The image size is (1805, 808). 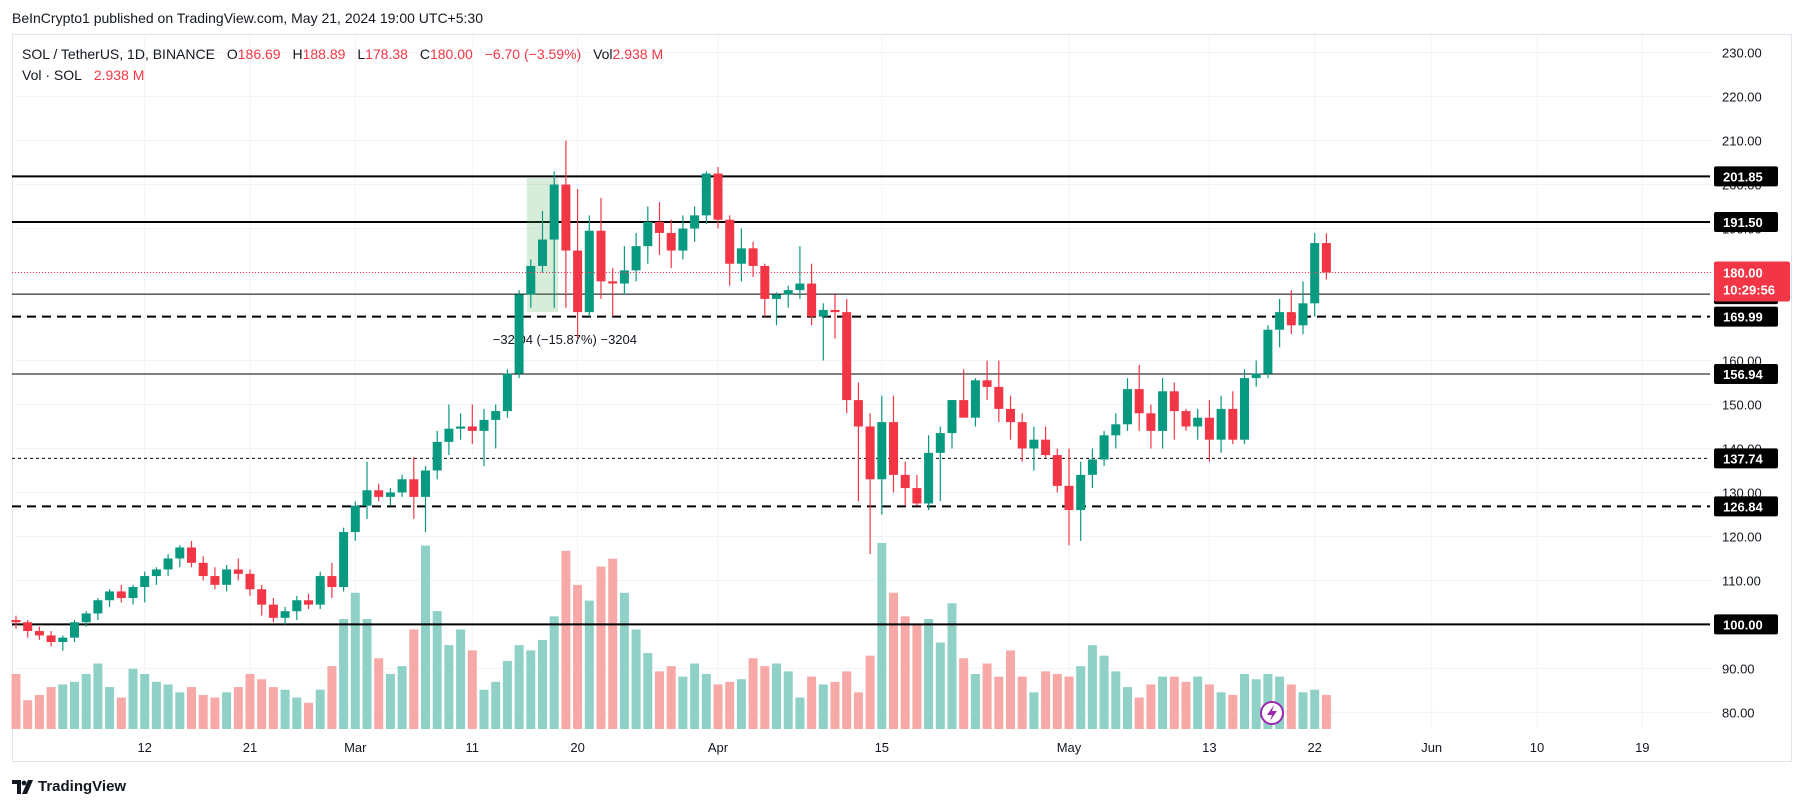 What do you see at coordinates (297, 54) in the screenshot?
I see `high-label: H` at bounding box center [297, 54].